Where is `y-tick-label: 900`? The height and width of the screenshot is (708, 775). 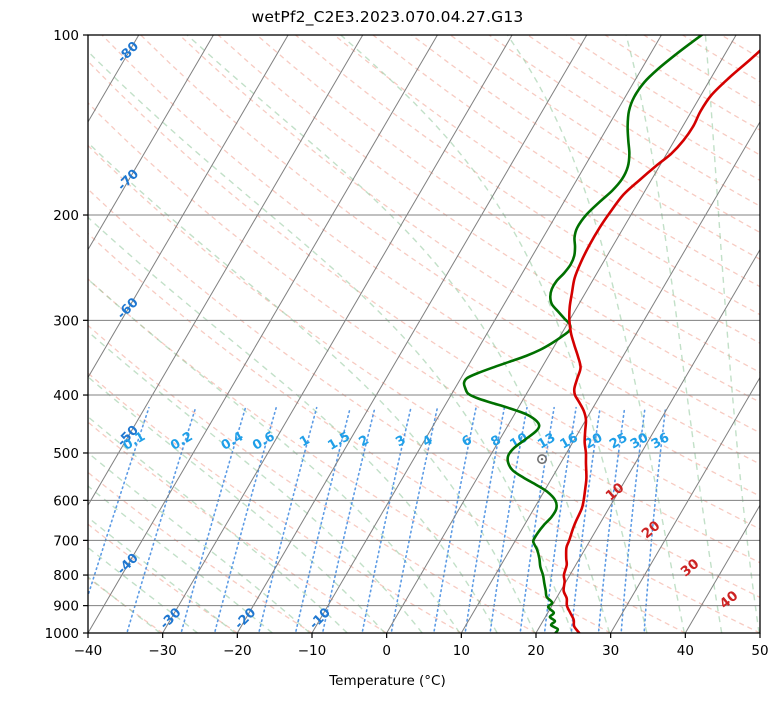 y-tick-label: 900 is located at coordinates (66, 607).